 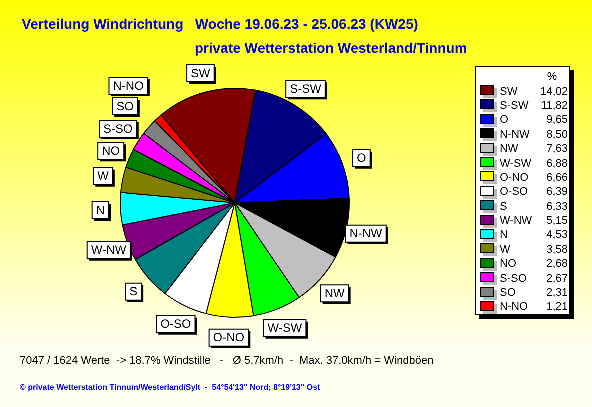 What do you see at coordinates (109, 250) in the screenshot?
I see `slice-label: W-NW` at bounding box center [109, 250].